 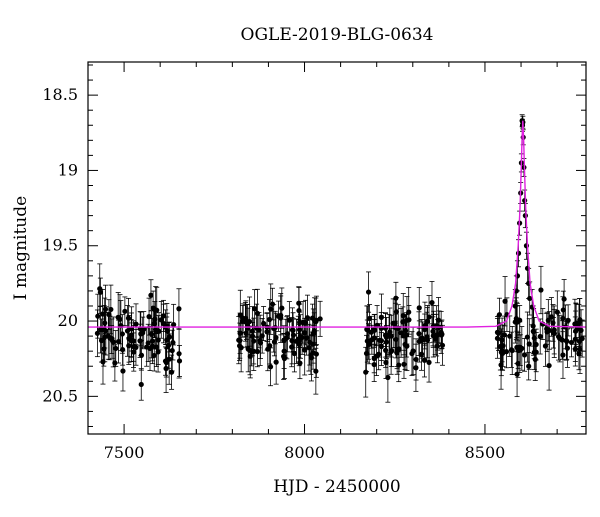 What do you see at coordinates (60, 395) in the screenshot?
I see `y-tick-label: 20.5` at bounding box center [60, 395].